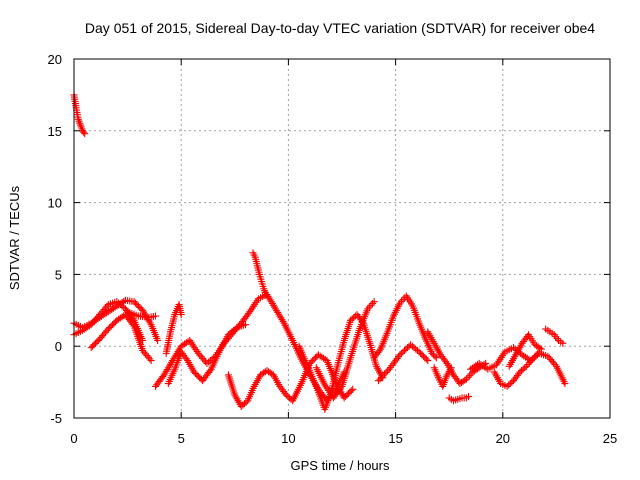  Describe the element at coordinates (55, 59) in the screenshot. I see `y-tick-label: 20` at that location.